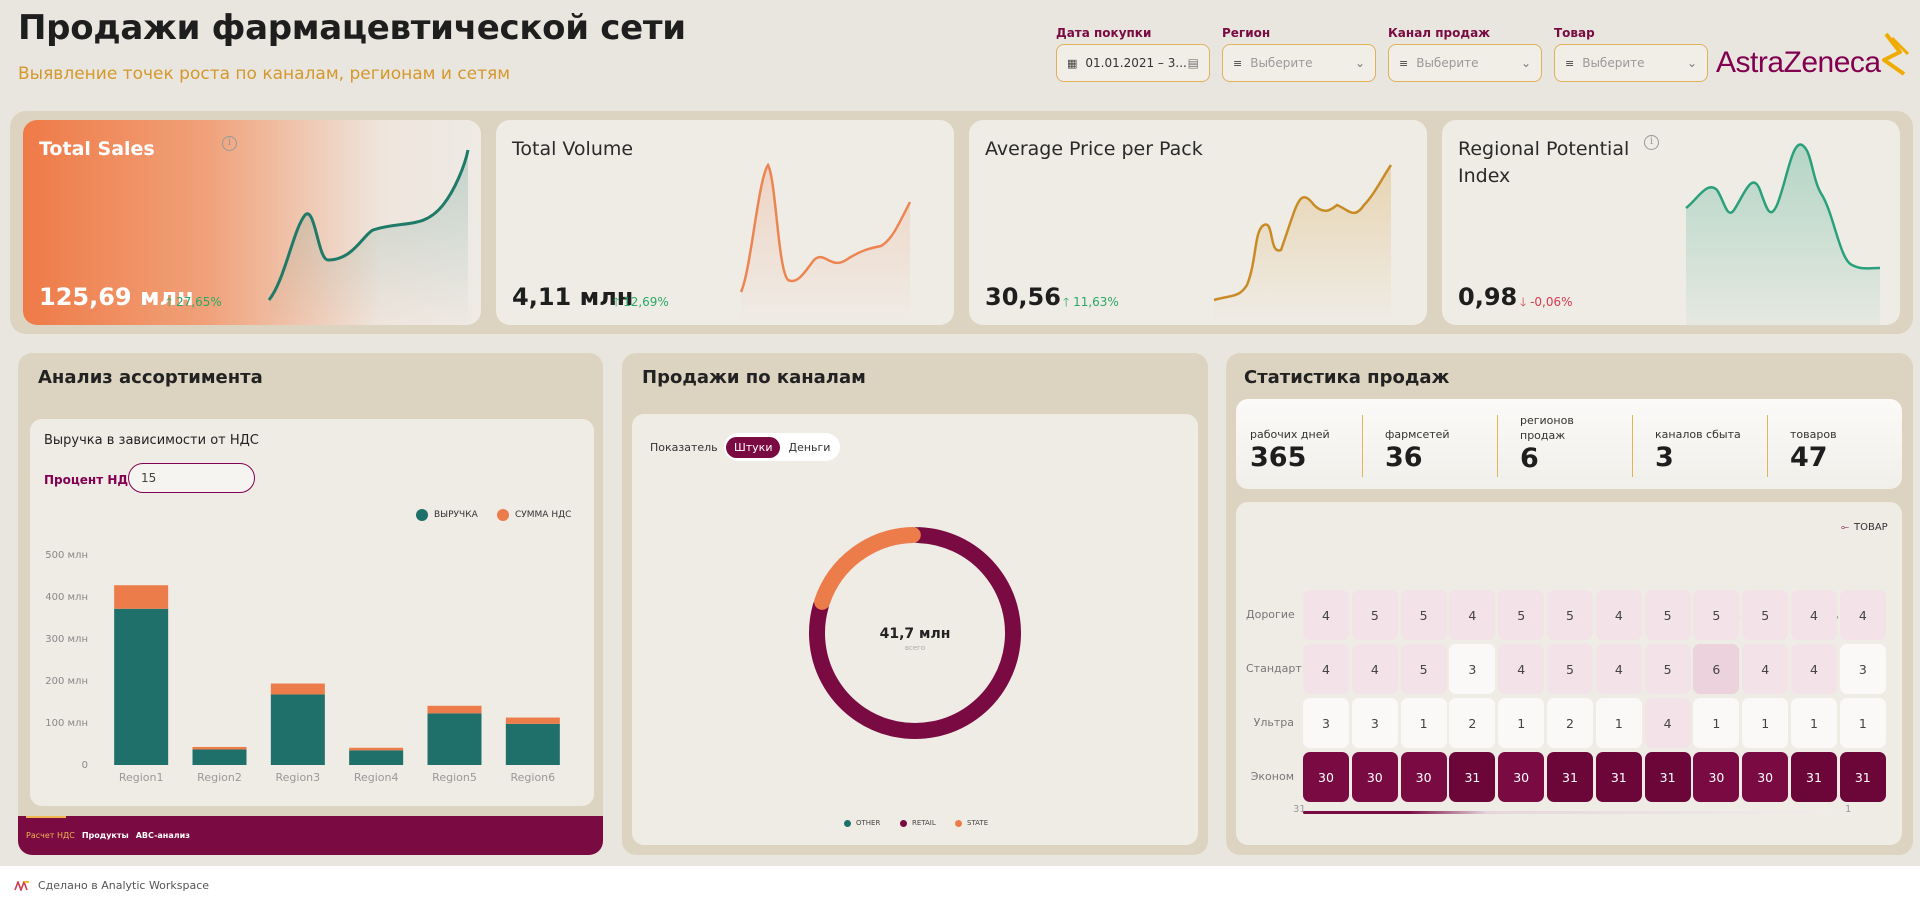 The image size is (1920, 908). I want to click on list-icon: ≡, so click(1570, 63).